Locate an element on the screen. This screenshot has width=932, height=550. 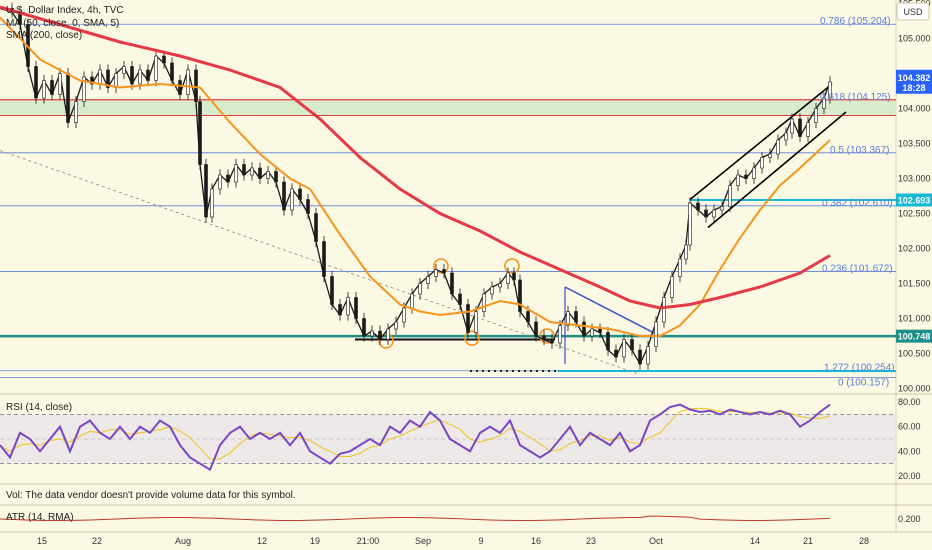
time-tick-label: 12 is located at coordinates (262, 541).